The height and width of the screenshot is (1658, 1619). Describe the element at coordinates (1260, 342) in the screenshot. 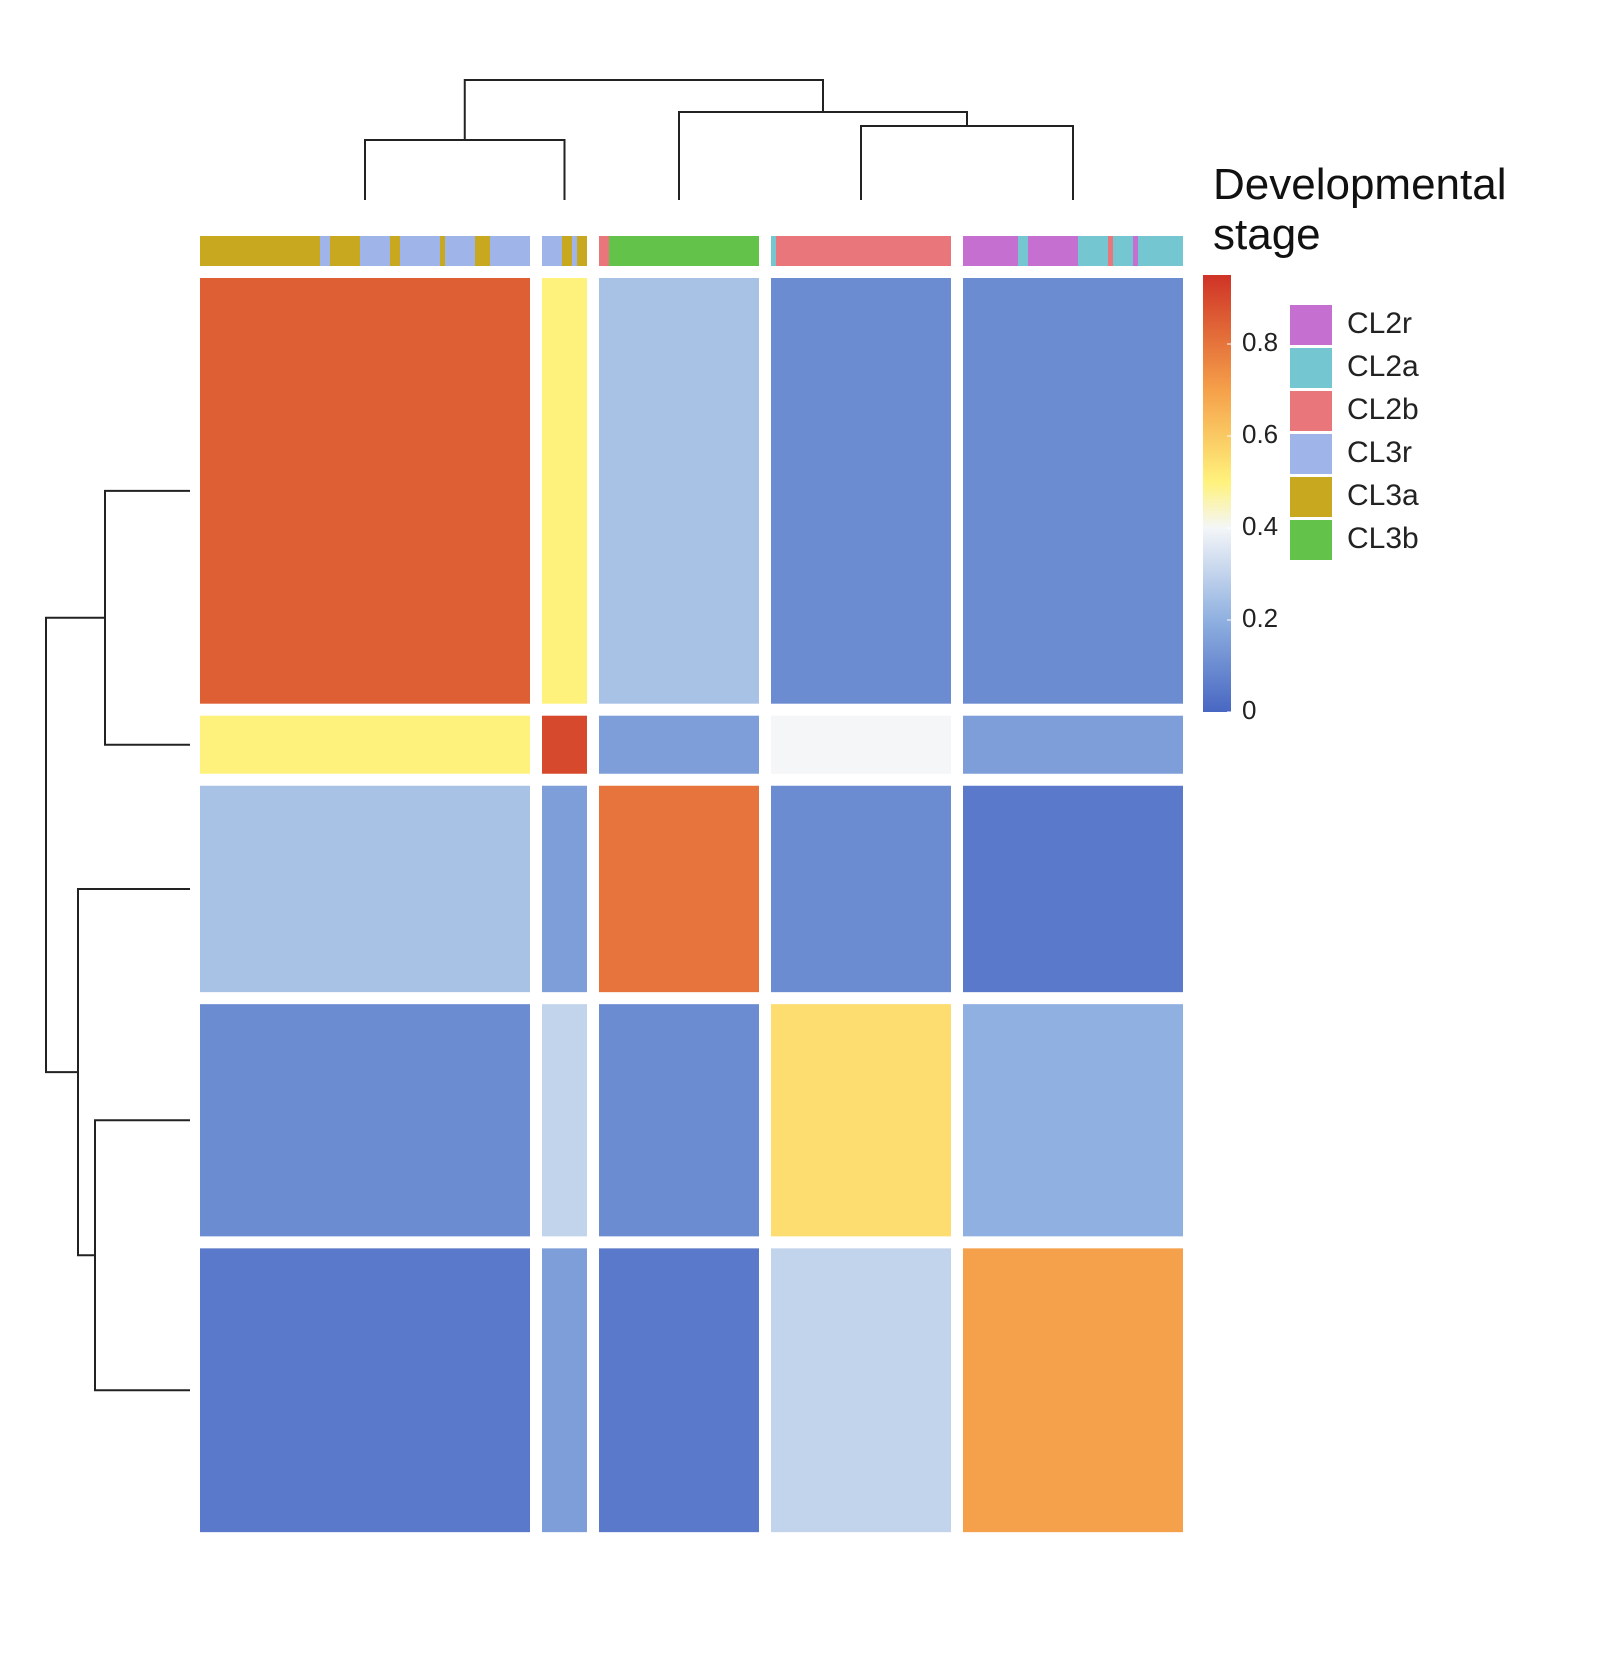

I see `colorbar-tick-label: 0.8` at that location.